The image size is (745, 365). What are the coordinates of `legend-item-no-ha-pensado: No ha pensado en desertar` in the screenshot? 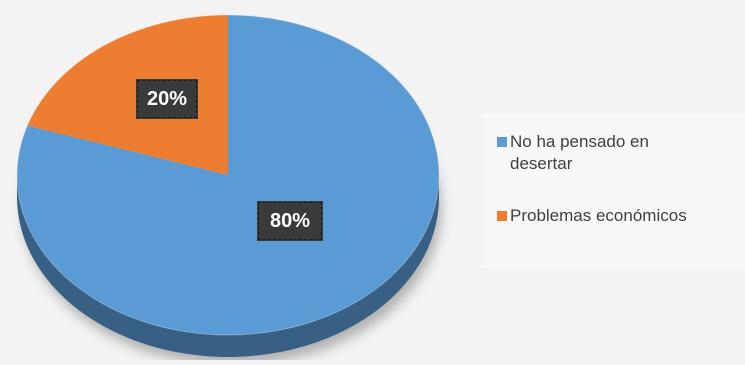 It's located at (617, 153).